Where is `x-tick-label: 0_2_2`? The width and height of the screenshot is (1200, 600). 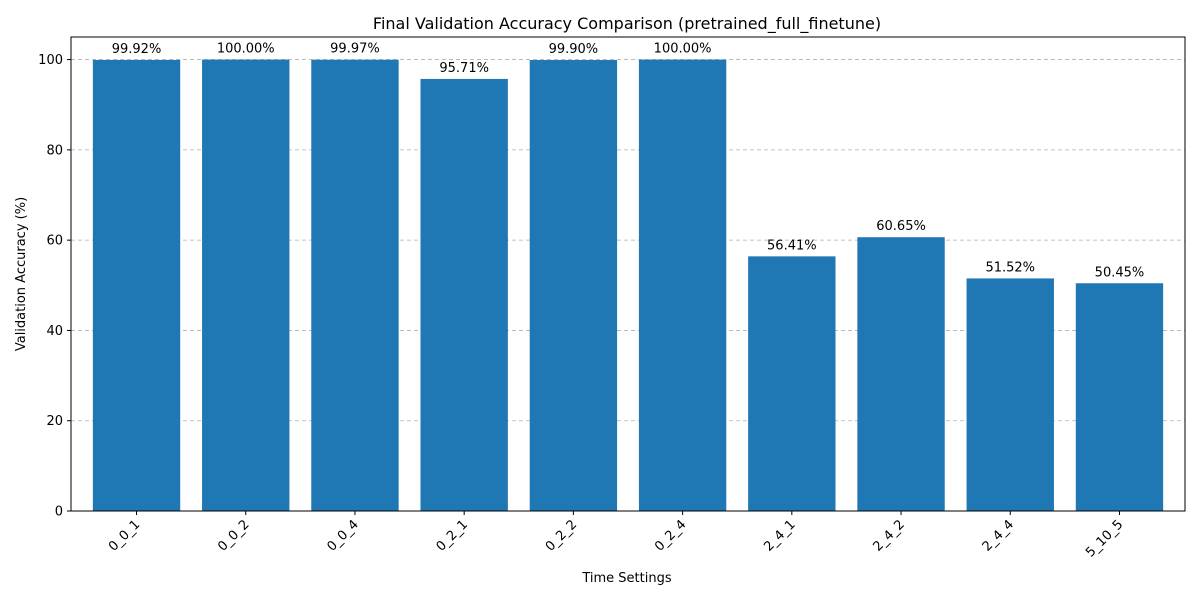 x-tick-label: 0_2_2 is located at coordinates (561, 535).